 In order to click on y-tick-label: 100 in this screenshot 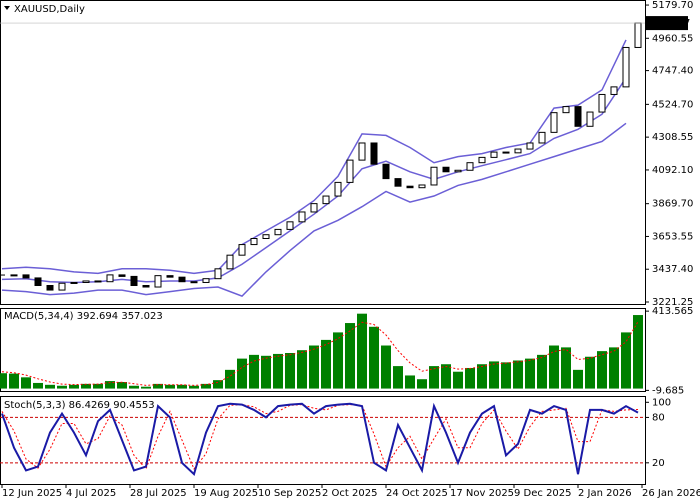, I will do `click(661, 402)`.